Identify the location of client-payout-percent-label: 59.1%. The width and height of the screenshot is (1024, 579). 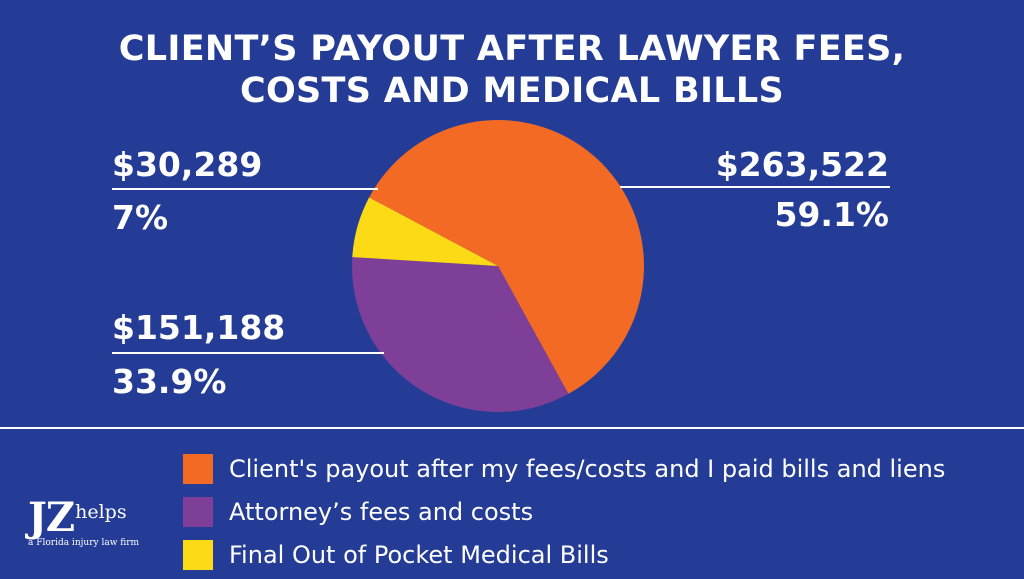
(832, 214).